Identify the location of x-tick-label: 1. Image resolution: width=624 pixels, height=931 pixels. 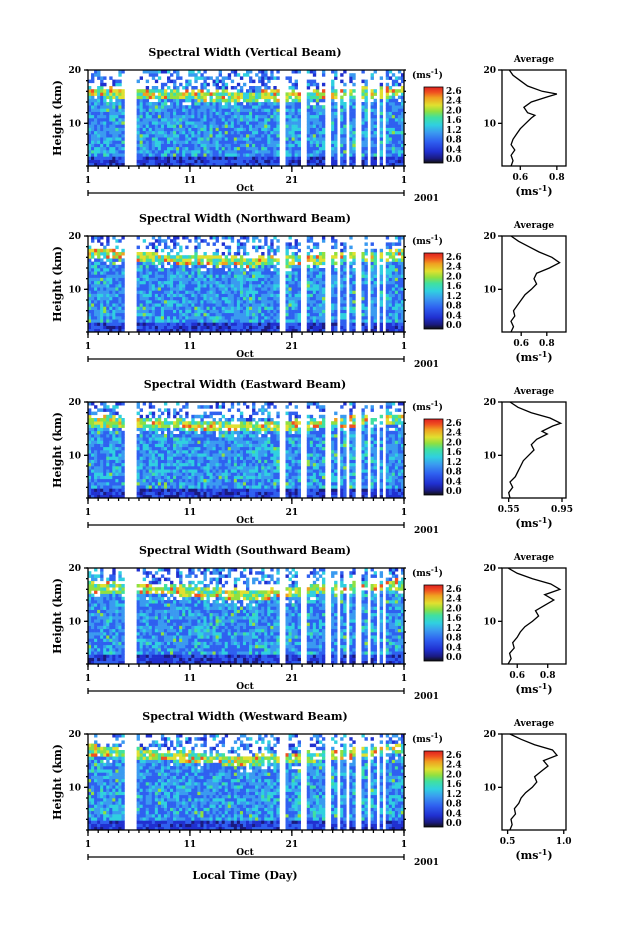
(88, 347).